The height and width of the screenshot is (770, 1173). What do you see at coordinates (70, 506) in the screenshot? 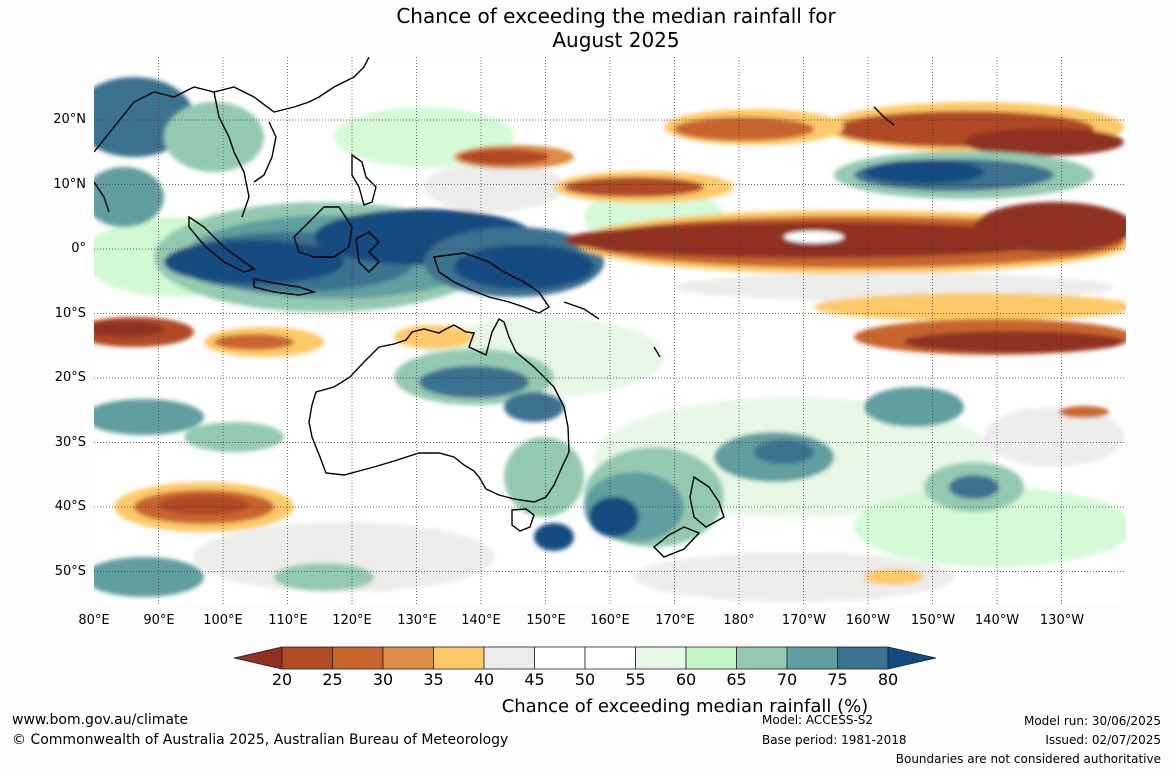
I see `lat-label: 40°S` at bounding box center [70, 506].